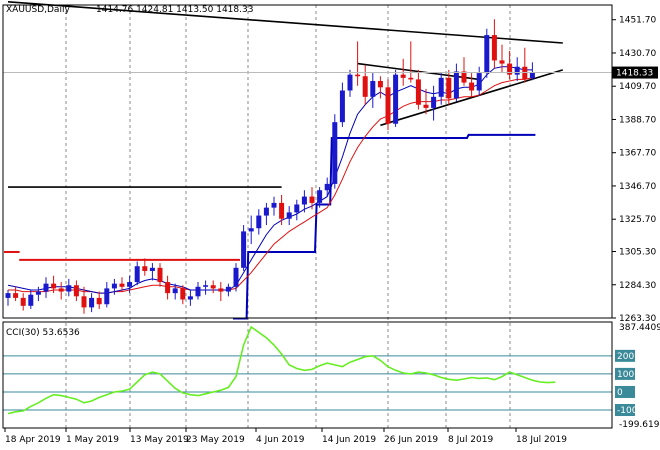 This screenshot has width=660, height=450. Describe the element at coordinates (620, 393) in the screenshot. I see `cci-tick-label: 0` at that location.